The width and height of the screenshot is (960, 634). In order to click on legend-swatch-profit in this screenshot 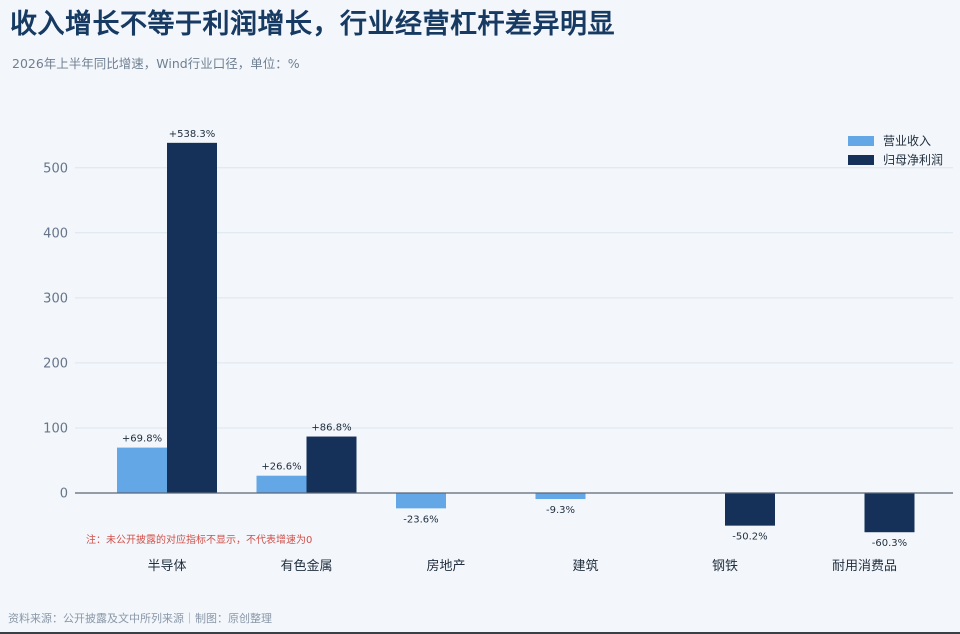, I will do `click(861, 159)`.